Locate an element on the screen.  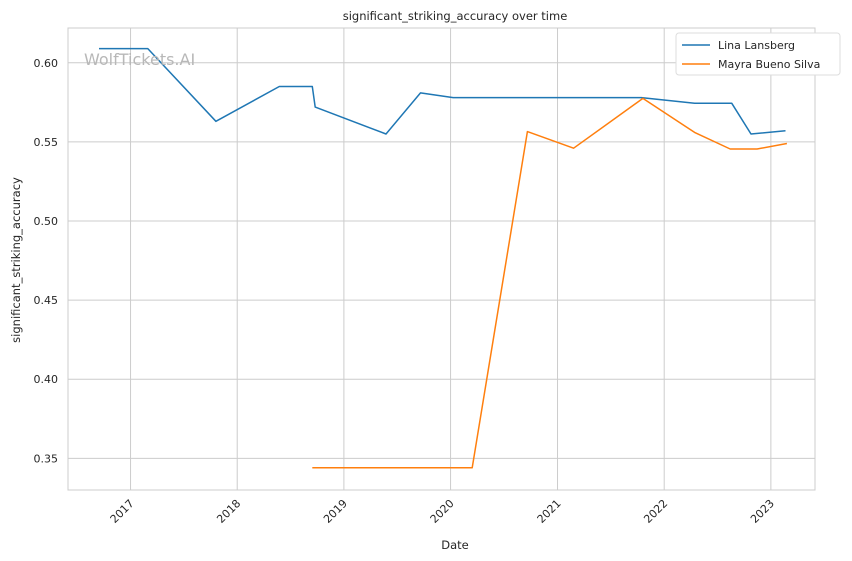
x-tick-label: 2020 is located at coordinates (442, 511).